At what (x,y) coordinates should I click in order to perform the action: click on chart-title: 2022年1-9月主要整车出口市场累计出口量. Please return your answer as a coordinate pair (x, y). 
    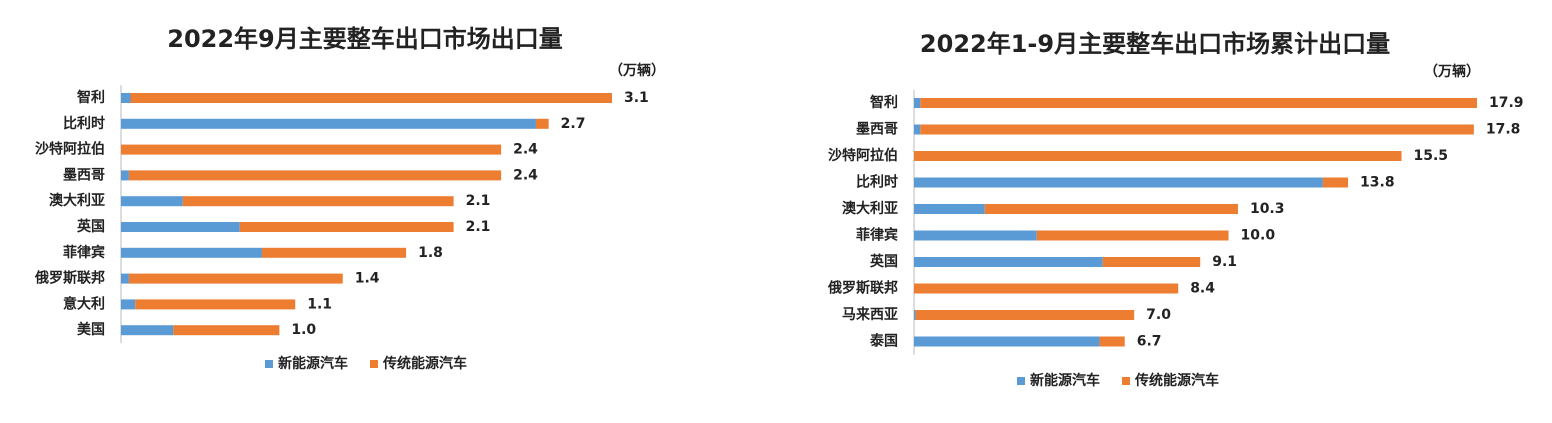
    Looking at the image, I should click on (1155, 44).